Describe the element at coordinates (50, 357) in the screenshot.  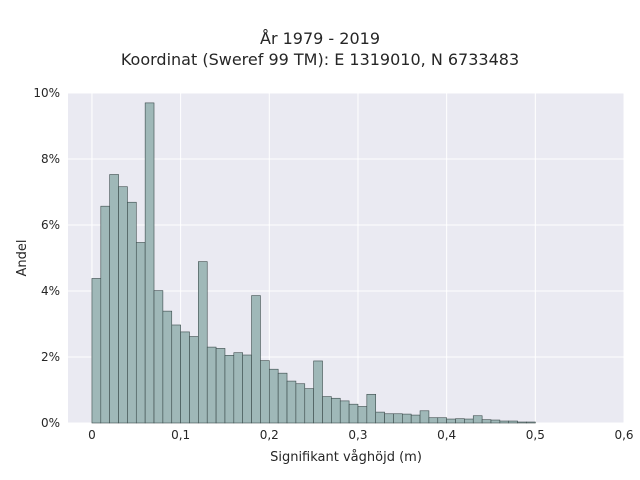
I see `y-tick-label: 2%` at that location.